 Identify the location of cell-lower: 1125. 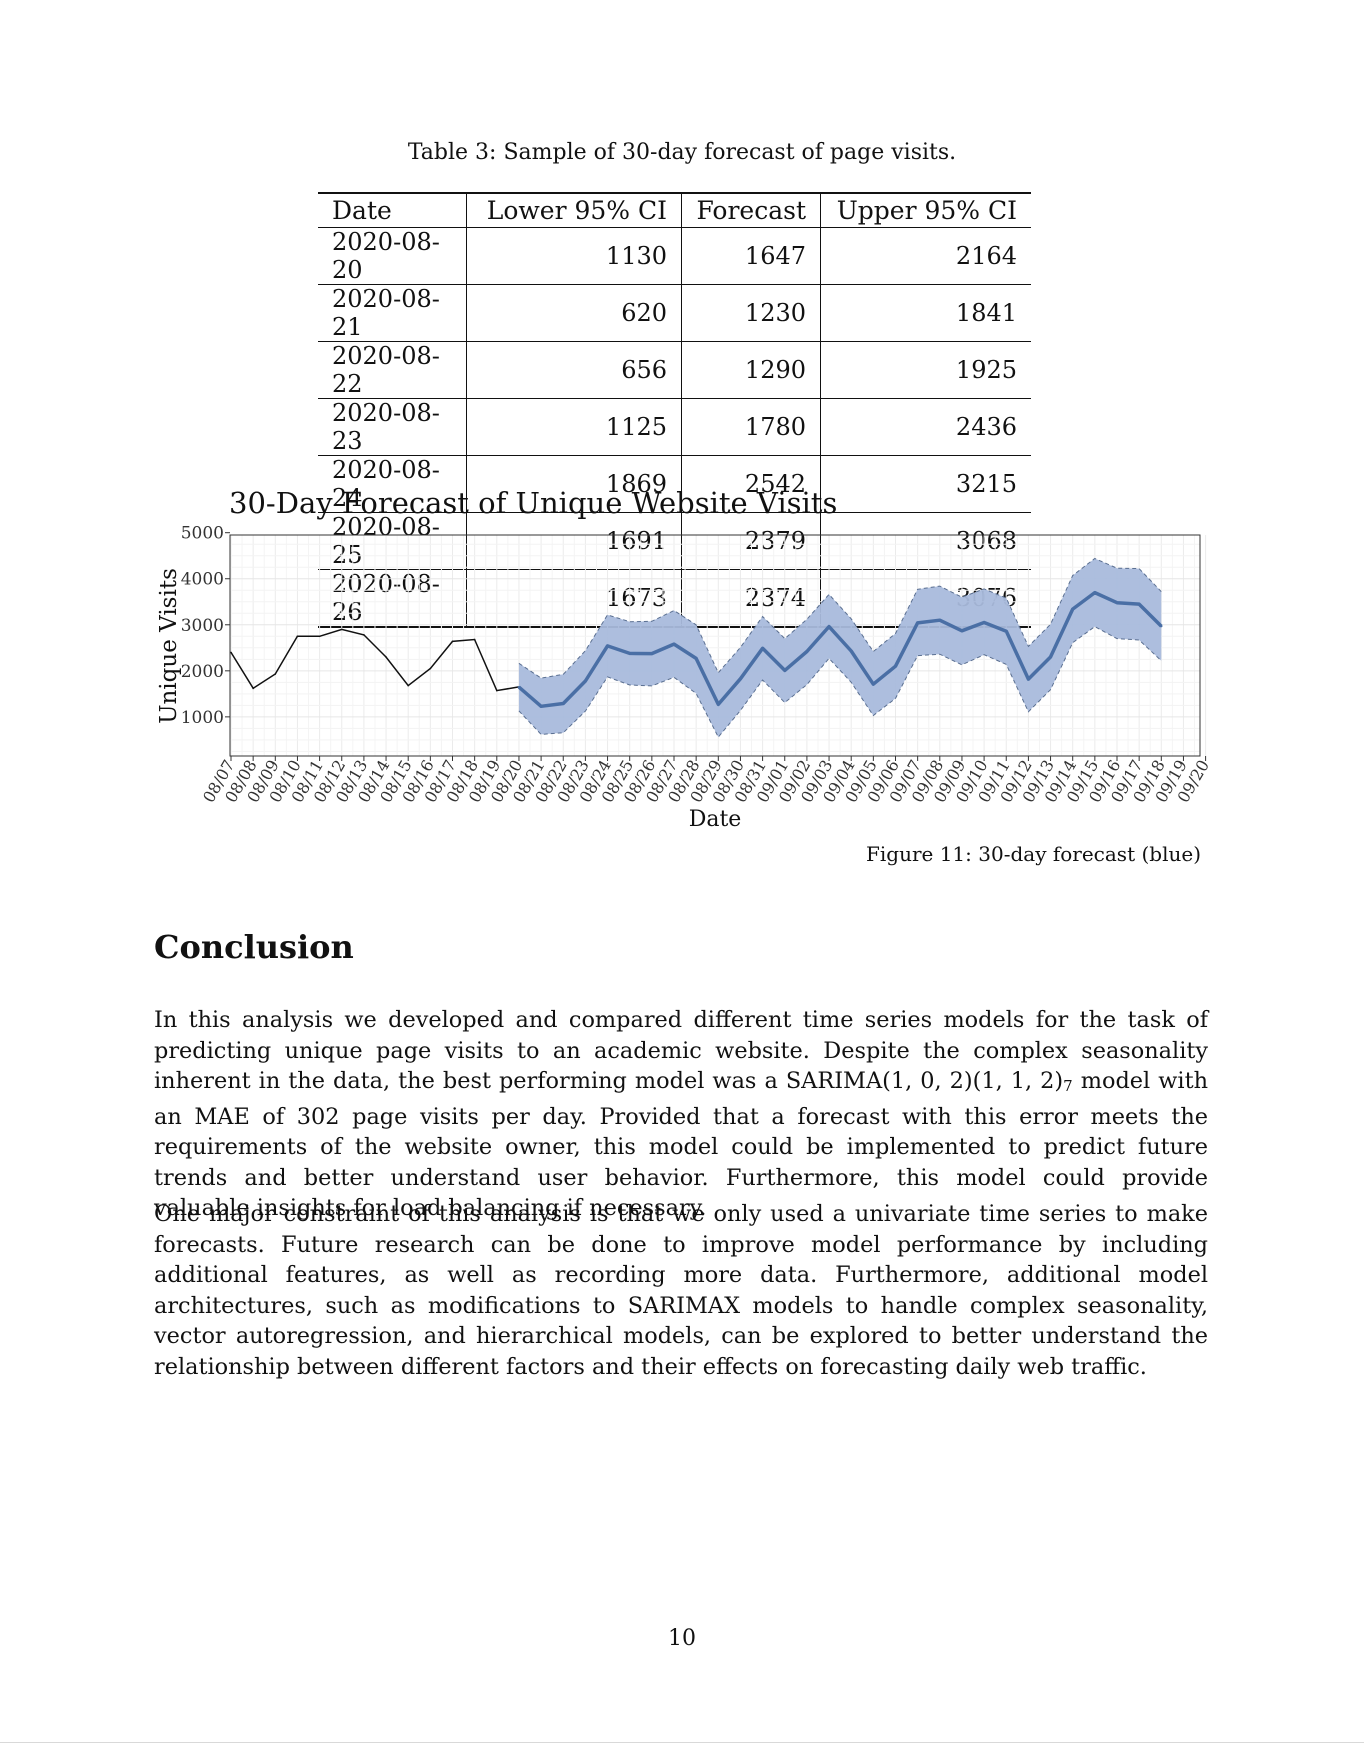
(574, 427).